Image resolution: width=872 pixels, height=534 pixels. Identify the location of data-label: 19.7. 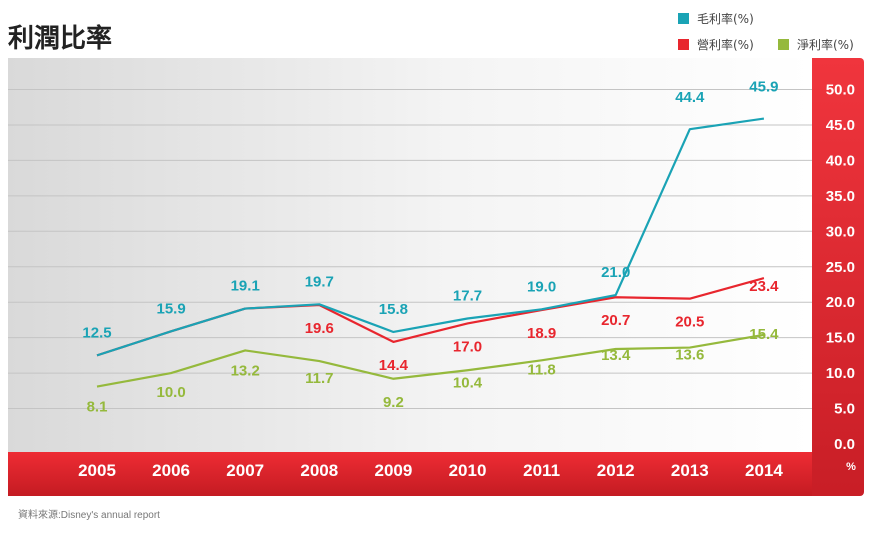
(319, 281).